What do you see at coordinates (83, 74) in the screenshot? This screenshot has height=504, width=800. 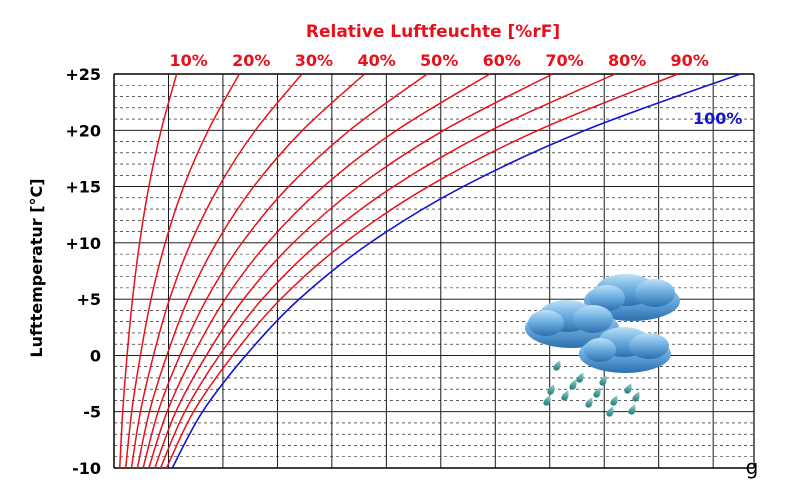 I see `y-tick-label: +25` at bounding box center [83, 74].